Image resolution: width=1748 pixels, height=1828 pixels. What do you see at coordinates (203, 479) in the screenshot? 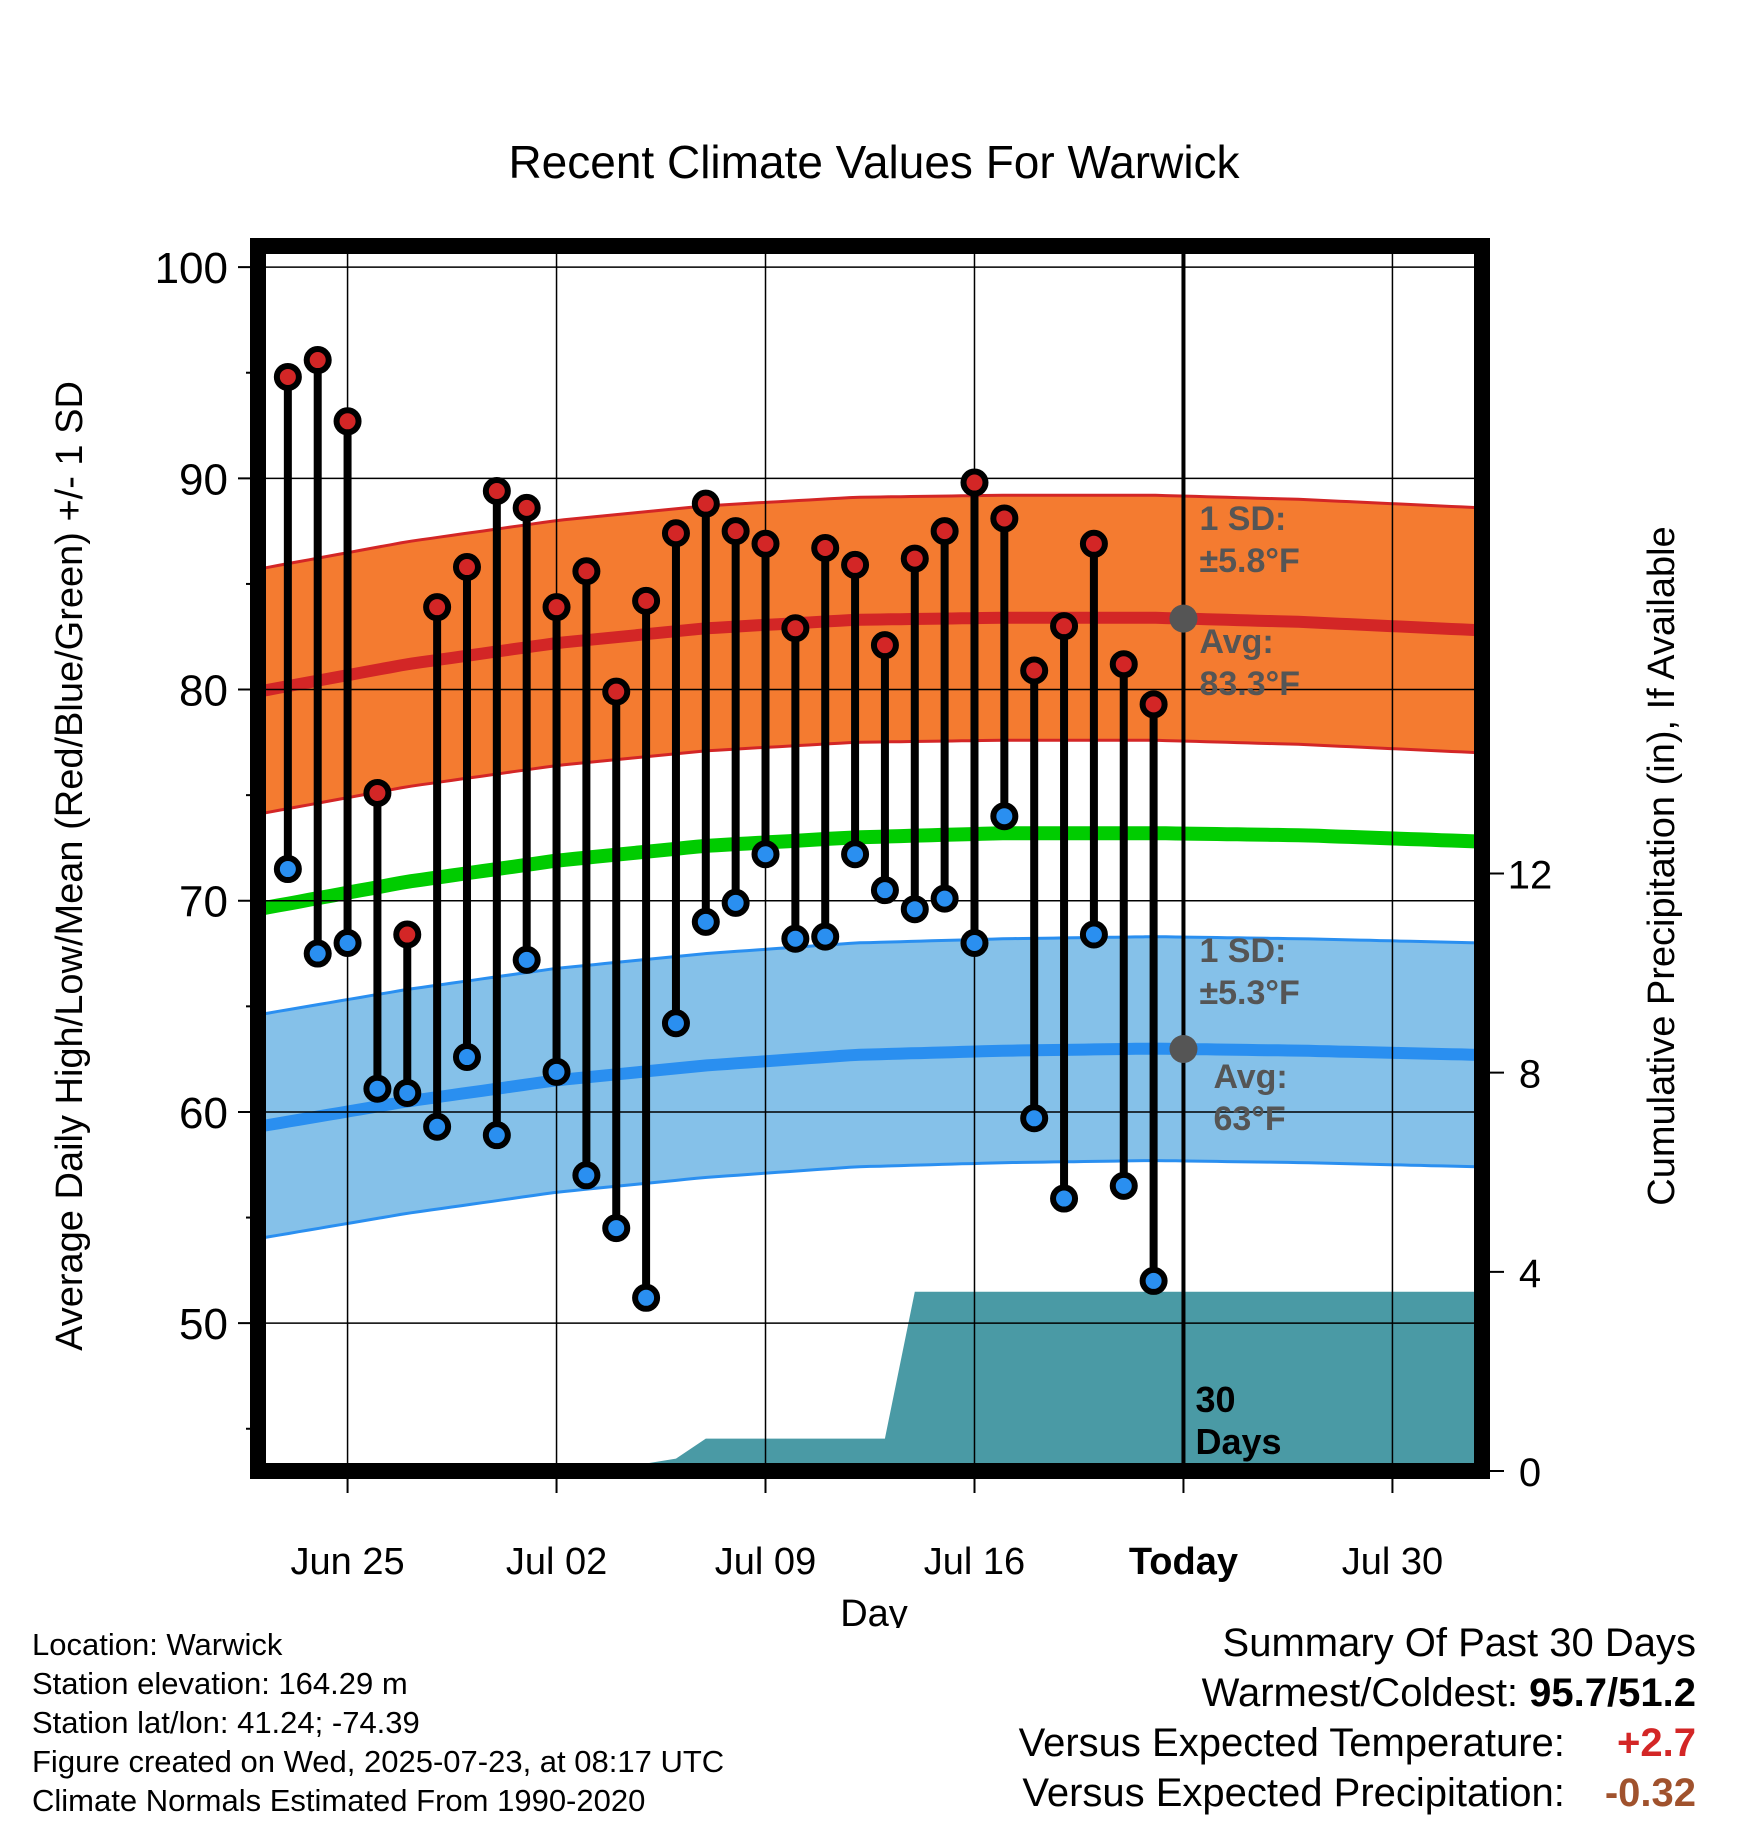
I see `y-tick-label: 90` at bounding box center [203, 479].